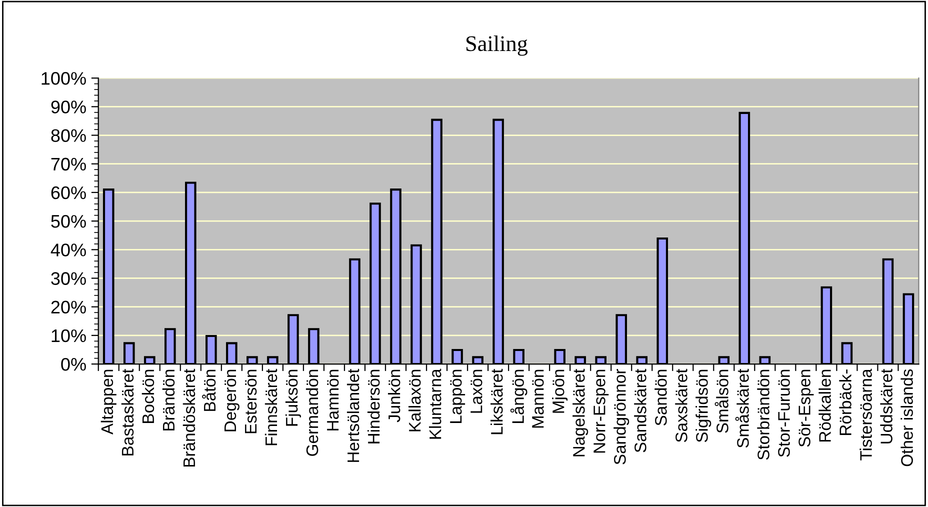  I want to click on x-tick-label: Småskäret, so click(742, 408).